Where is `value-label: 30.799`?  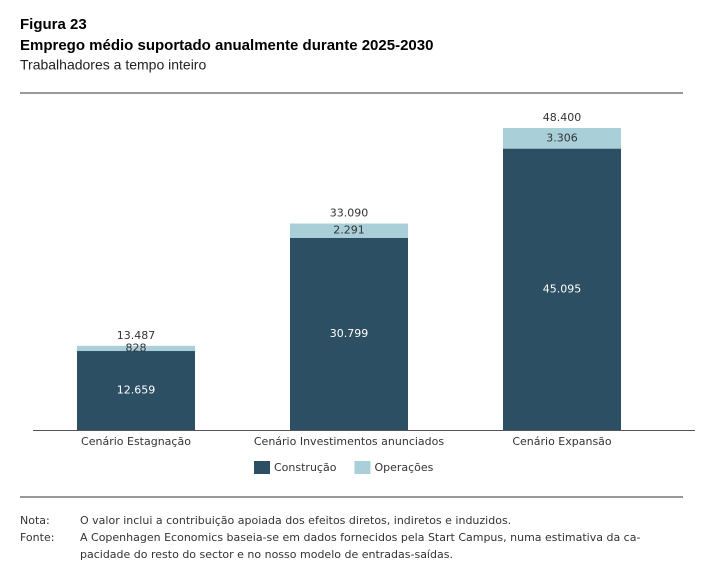
value-label: 30.799 is located at coordinates (349, 333).